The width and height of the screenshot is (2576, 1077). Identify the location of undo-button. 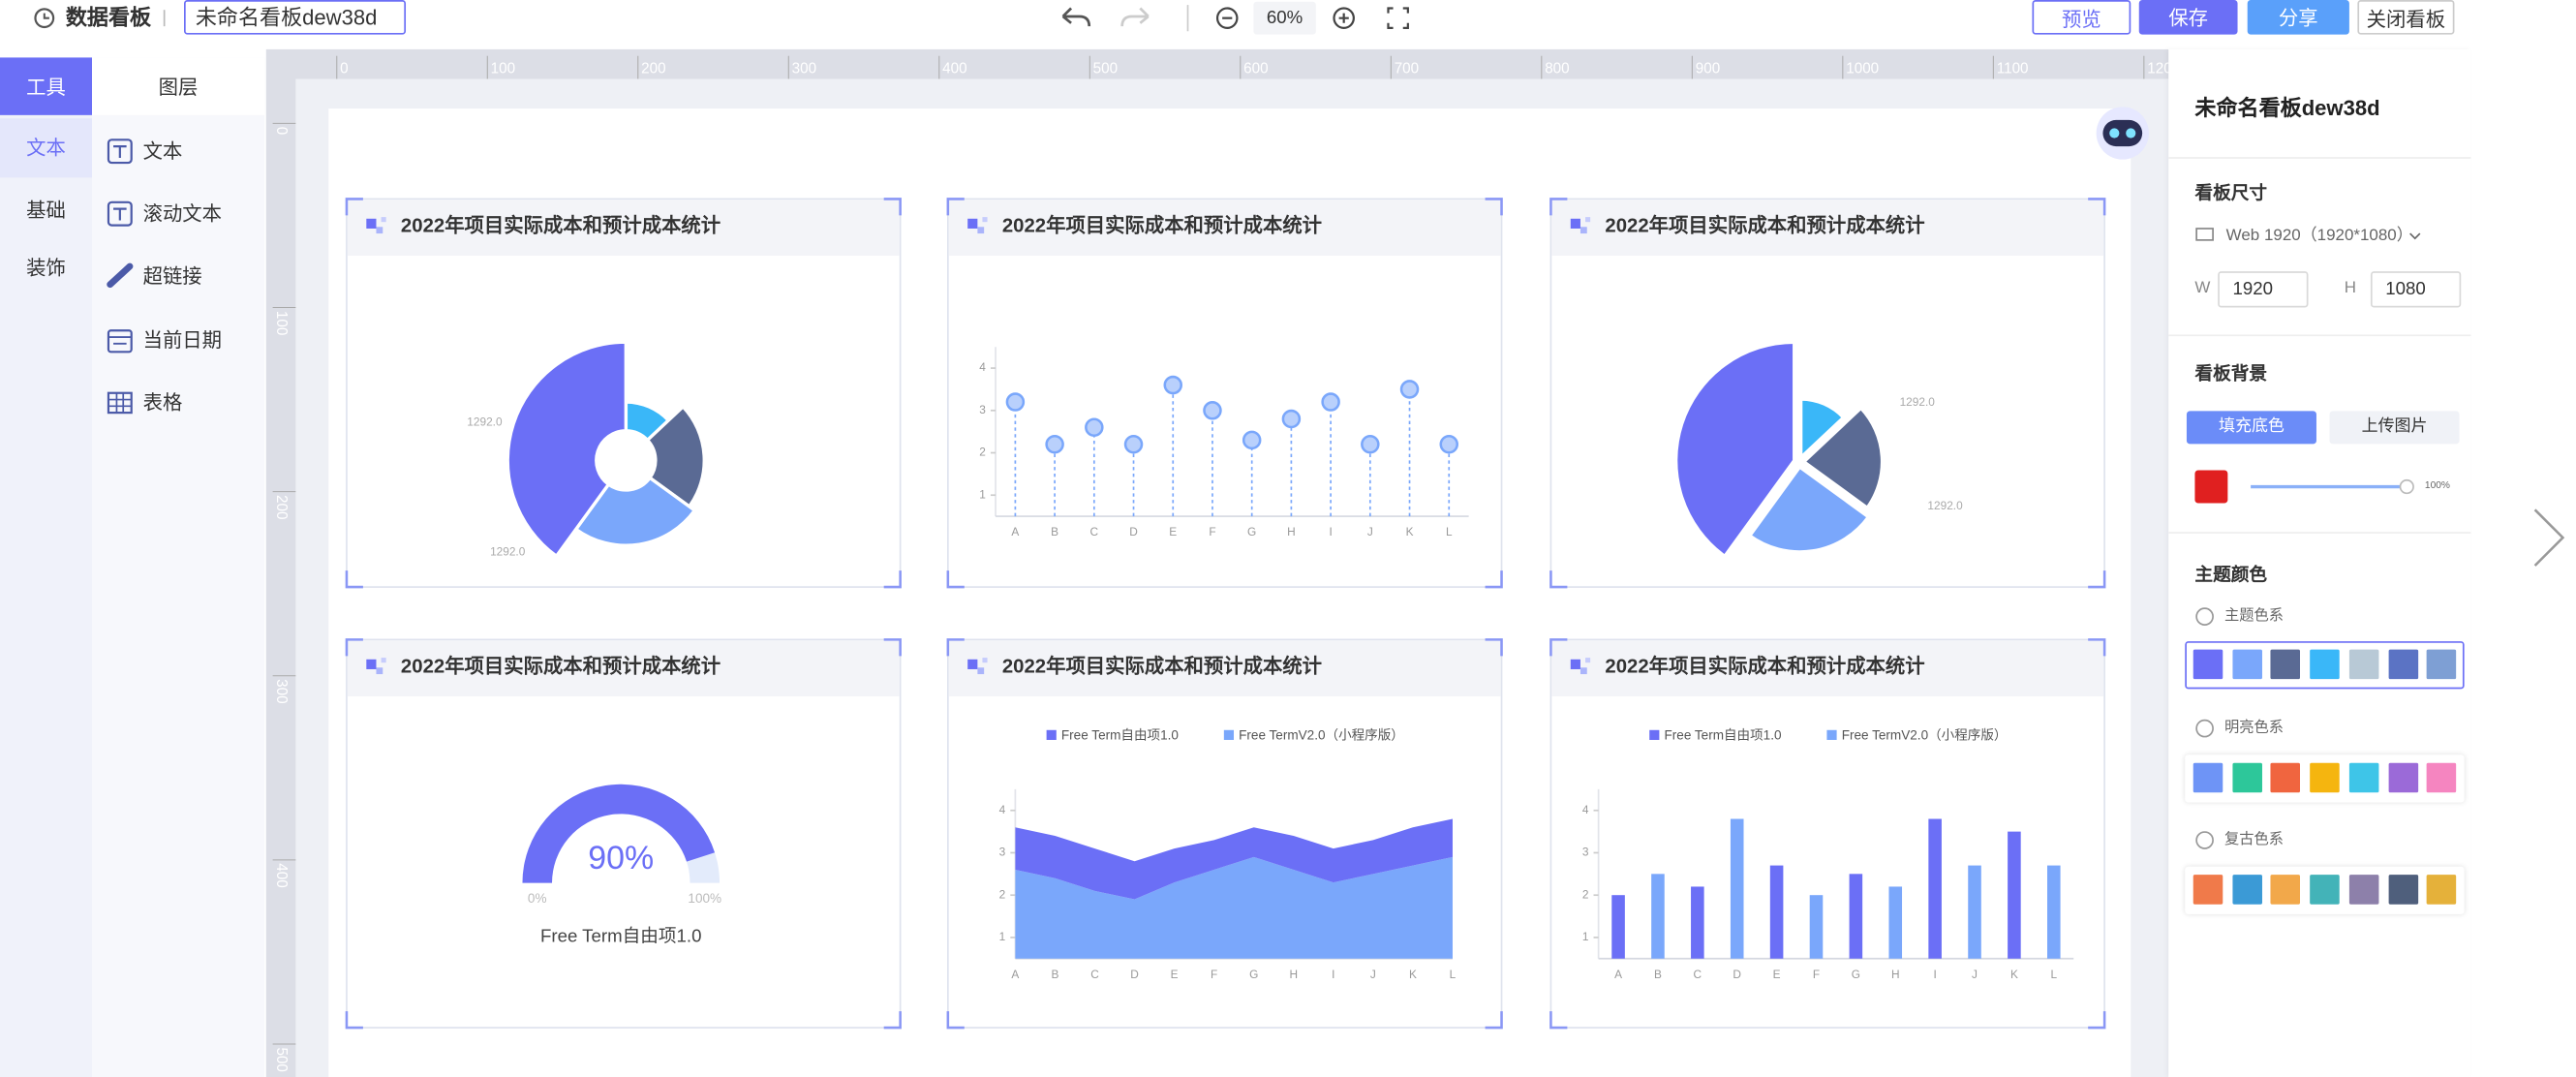
(1076, 17).